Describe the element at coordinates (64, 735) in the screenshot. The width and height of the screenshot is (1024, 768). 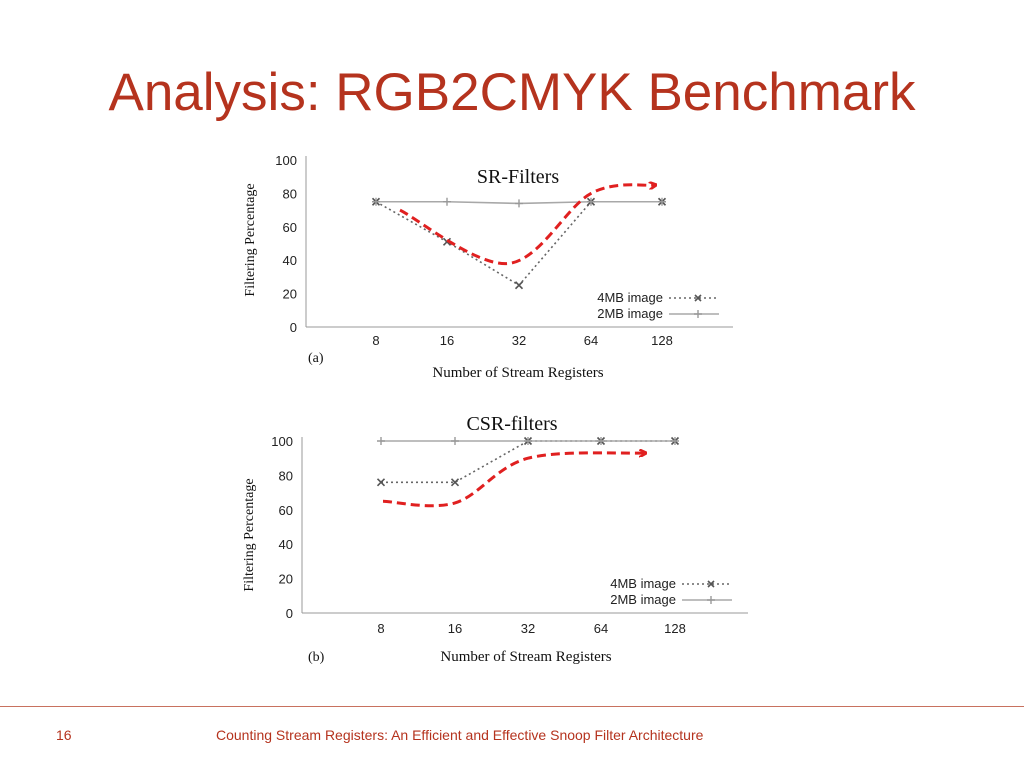
I see `page-number: 16` at that location.